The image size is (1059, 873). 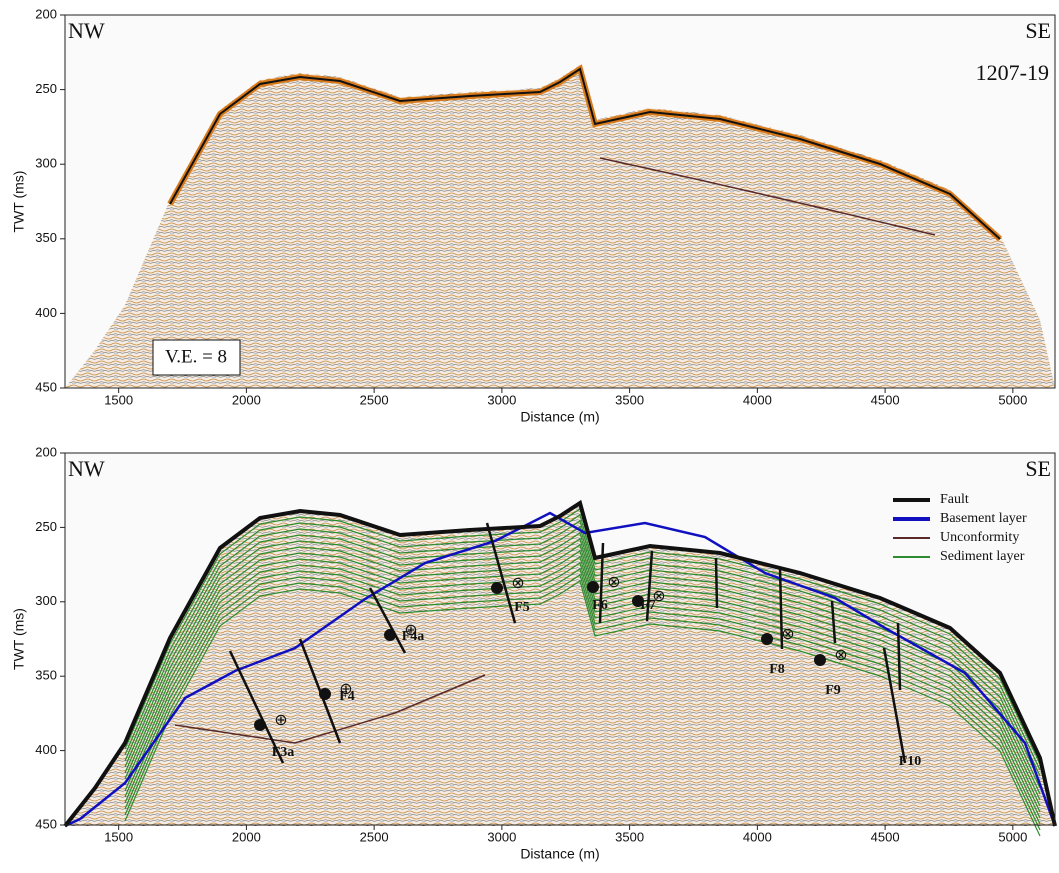 I want to click on fault-label: F3a, so click(x=283, y=752).